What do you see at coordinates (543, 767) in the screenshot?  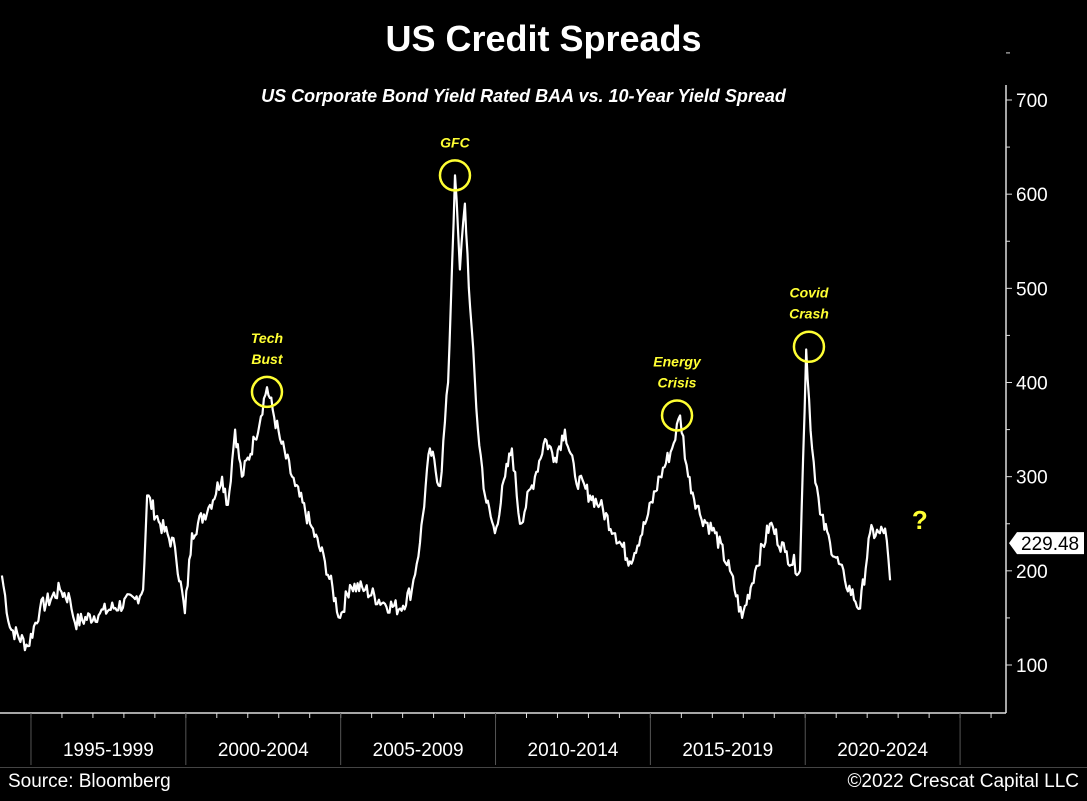 I see `footer-divider` at bounding box center [543, 767].